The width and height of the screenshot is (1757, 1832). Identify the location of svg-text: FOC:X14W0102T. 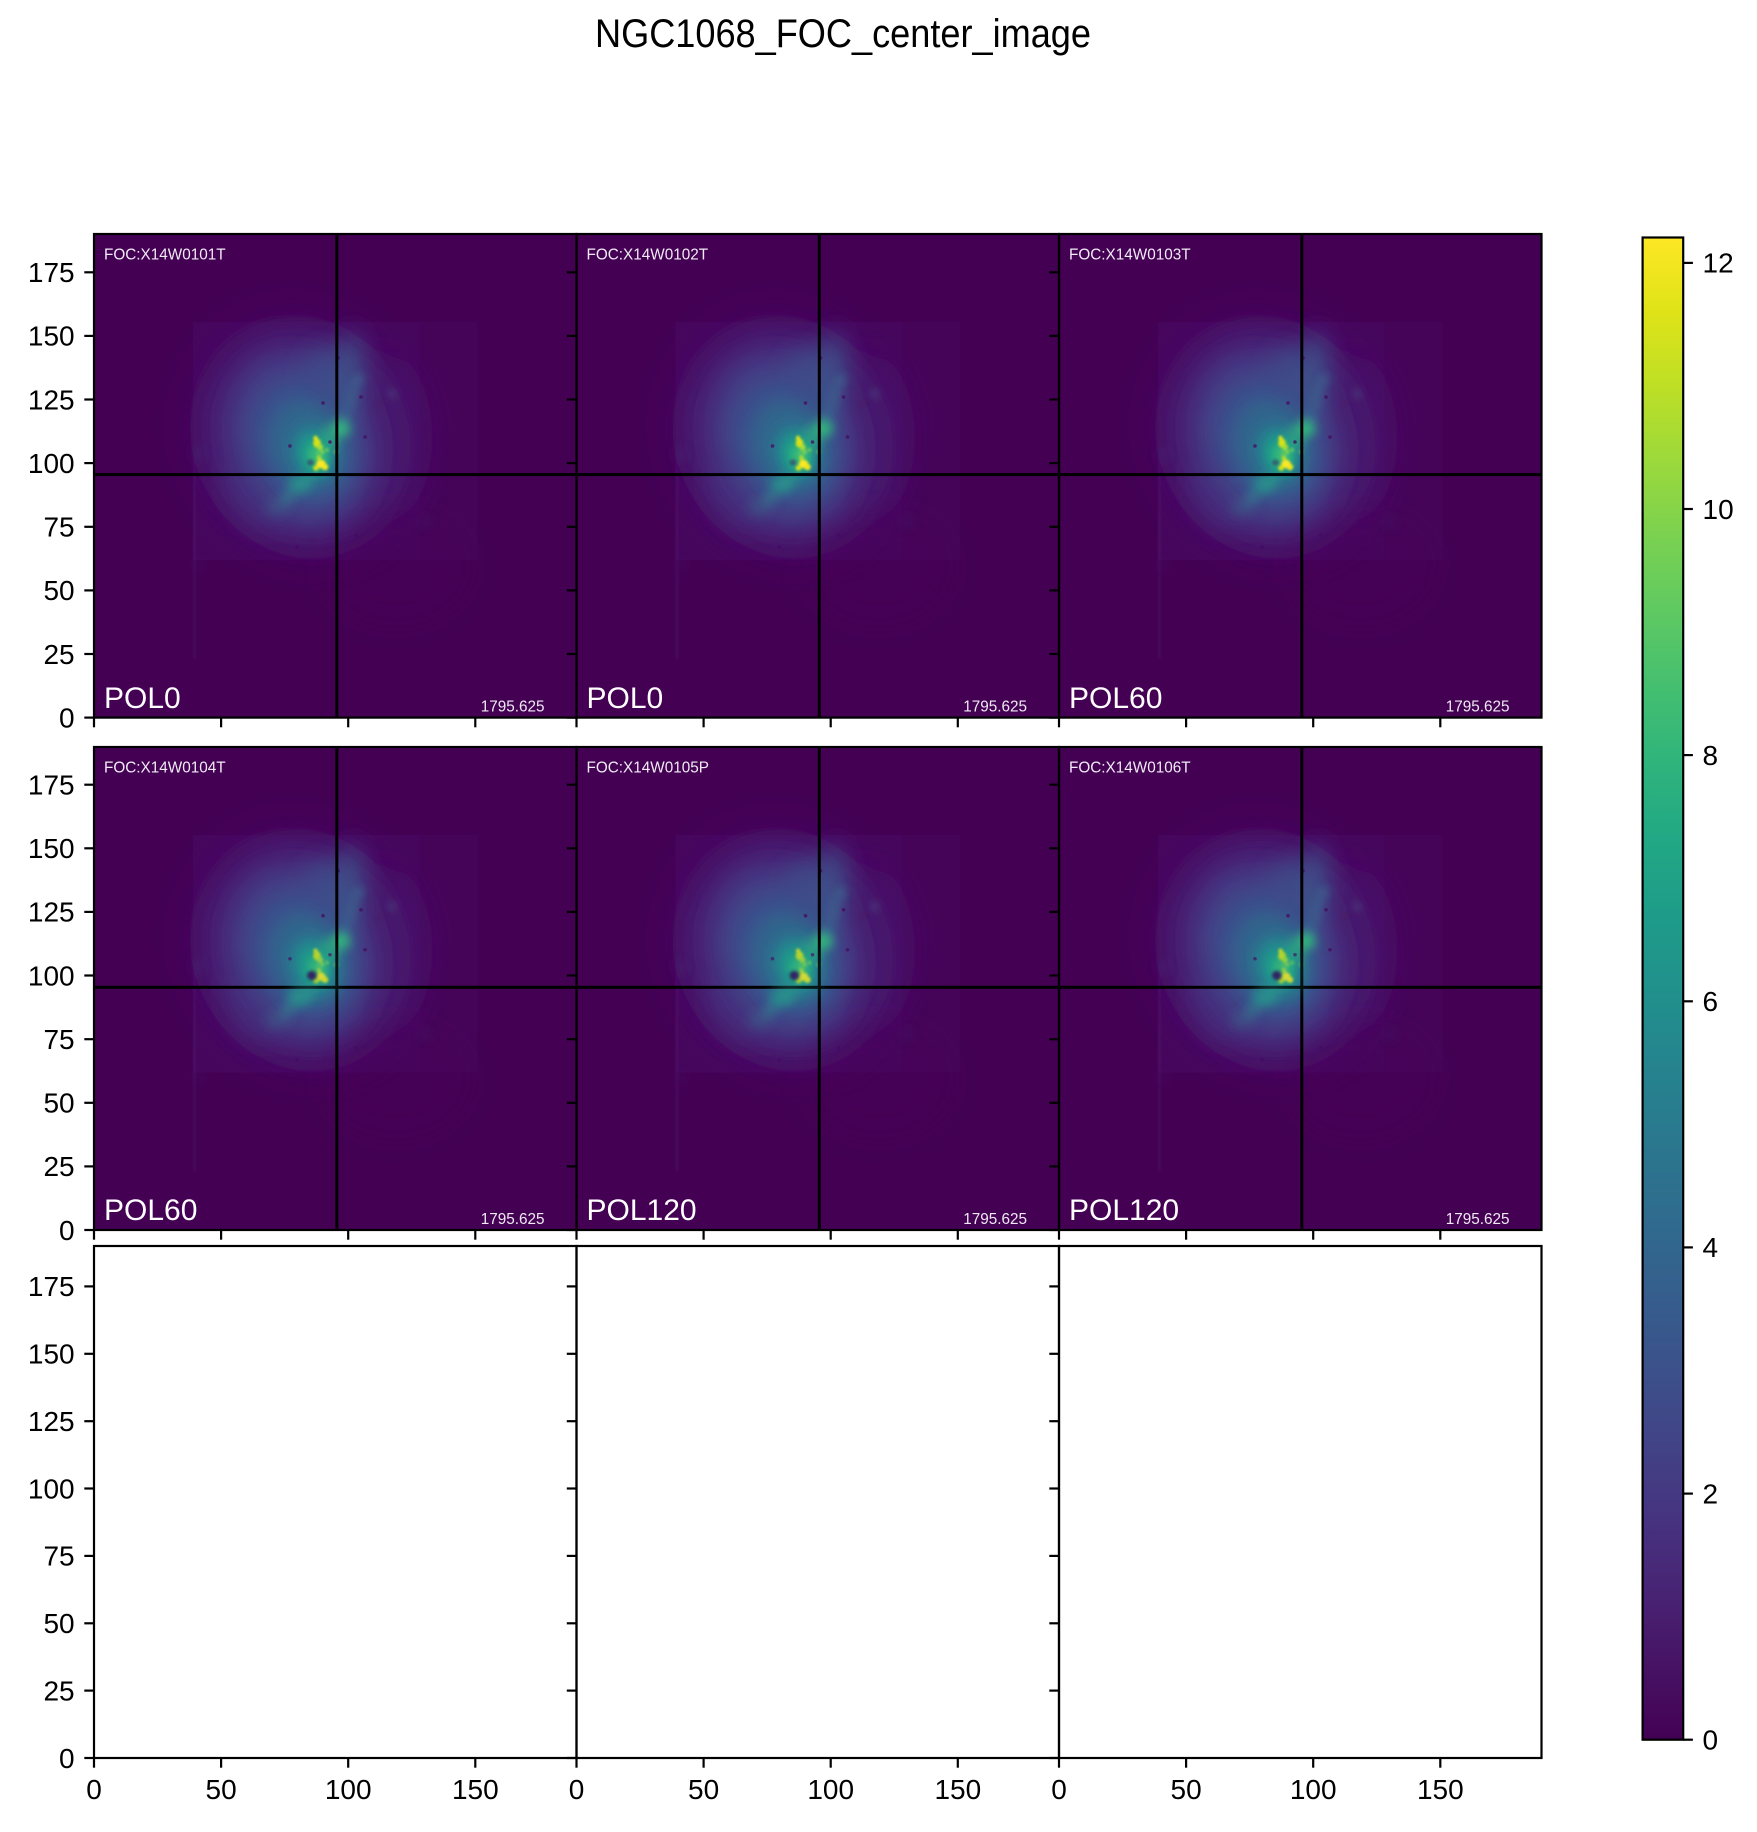
(648, 255).